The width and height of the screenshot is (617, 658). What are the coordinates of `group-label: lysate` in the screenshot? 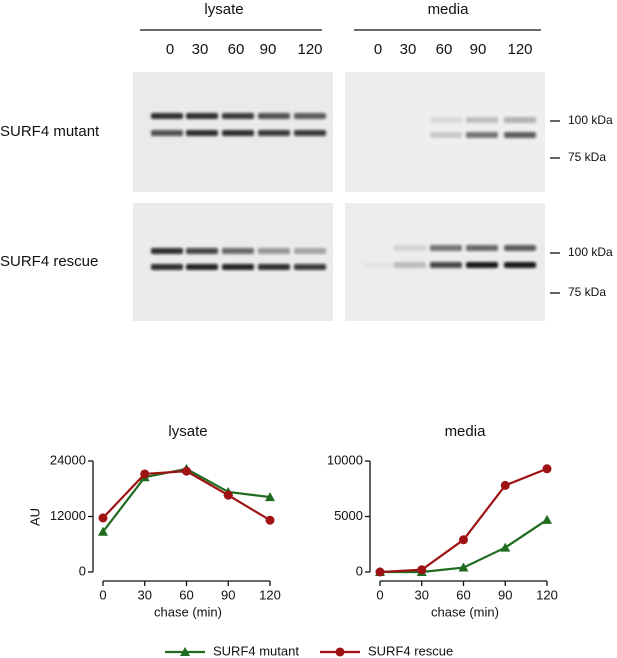 It's located at (223, 9).